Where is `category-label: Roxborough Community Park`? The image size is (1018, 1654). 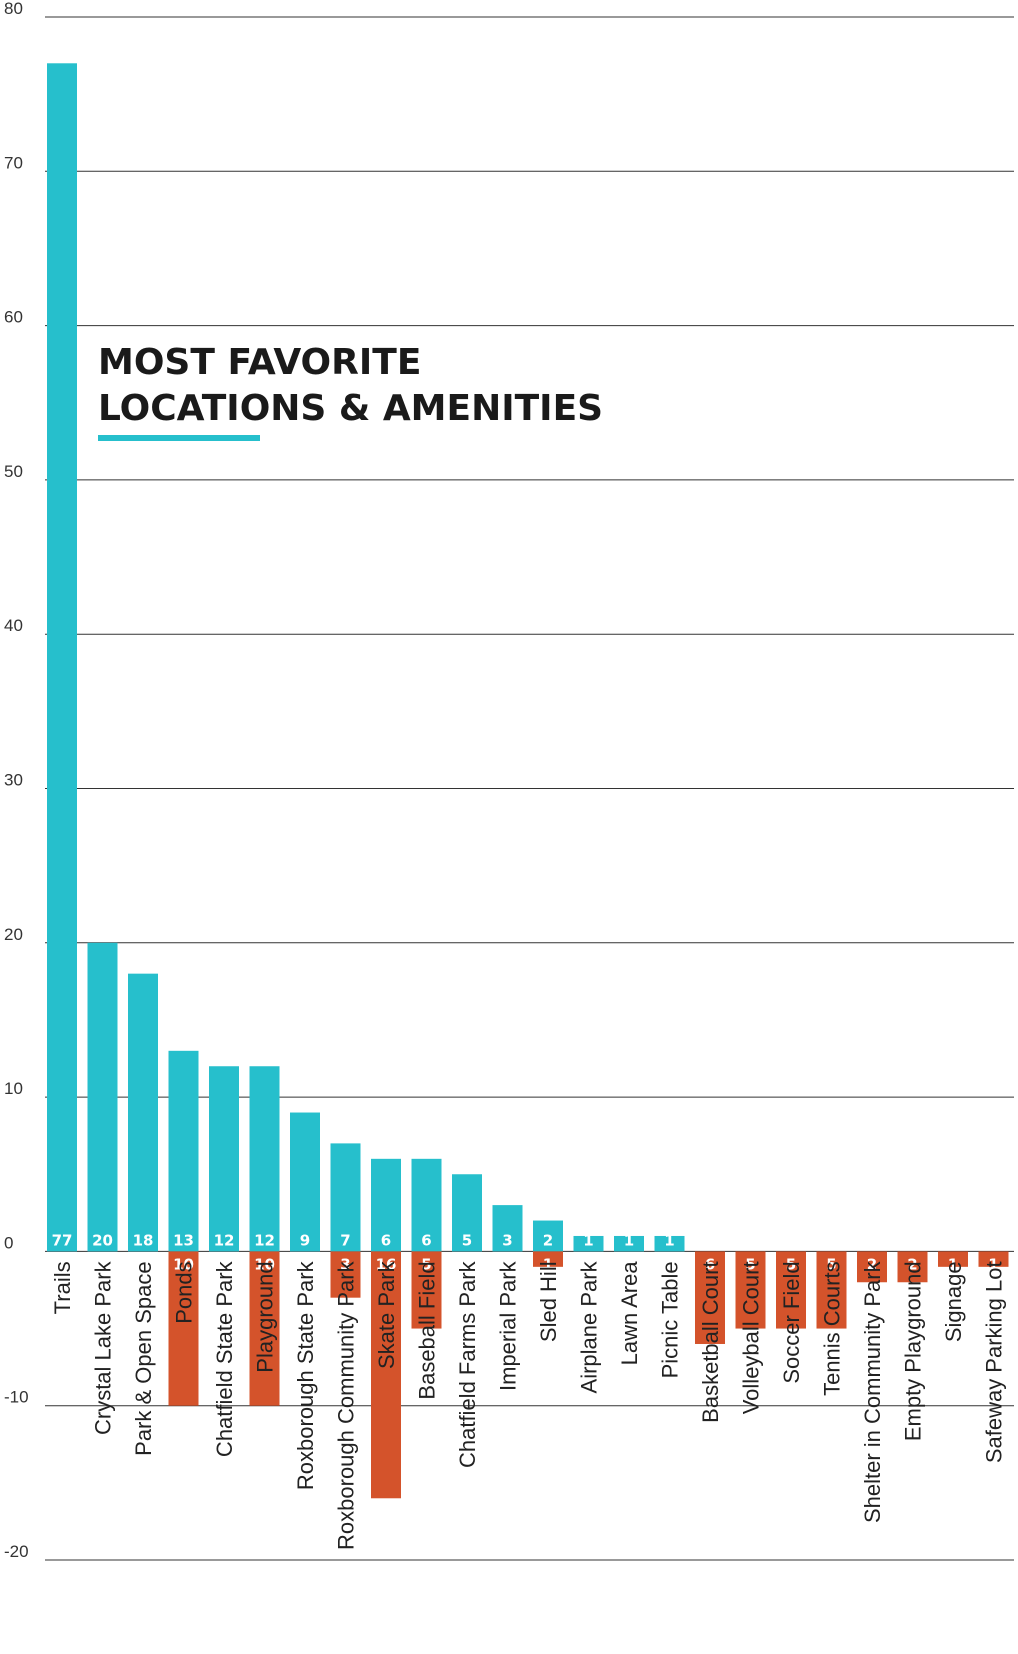
category-label: Roxborough Community Park is located at coordinates (346, 1405).